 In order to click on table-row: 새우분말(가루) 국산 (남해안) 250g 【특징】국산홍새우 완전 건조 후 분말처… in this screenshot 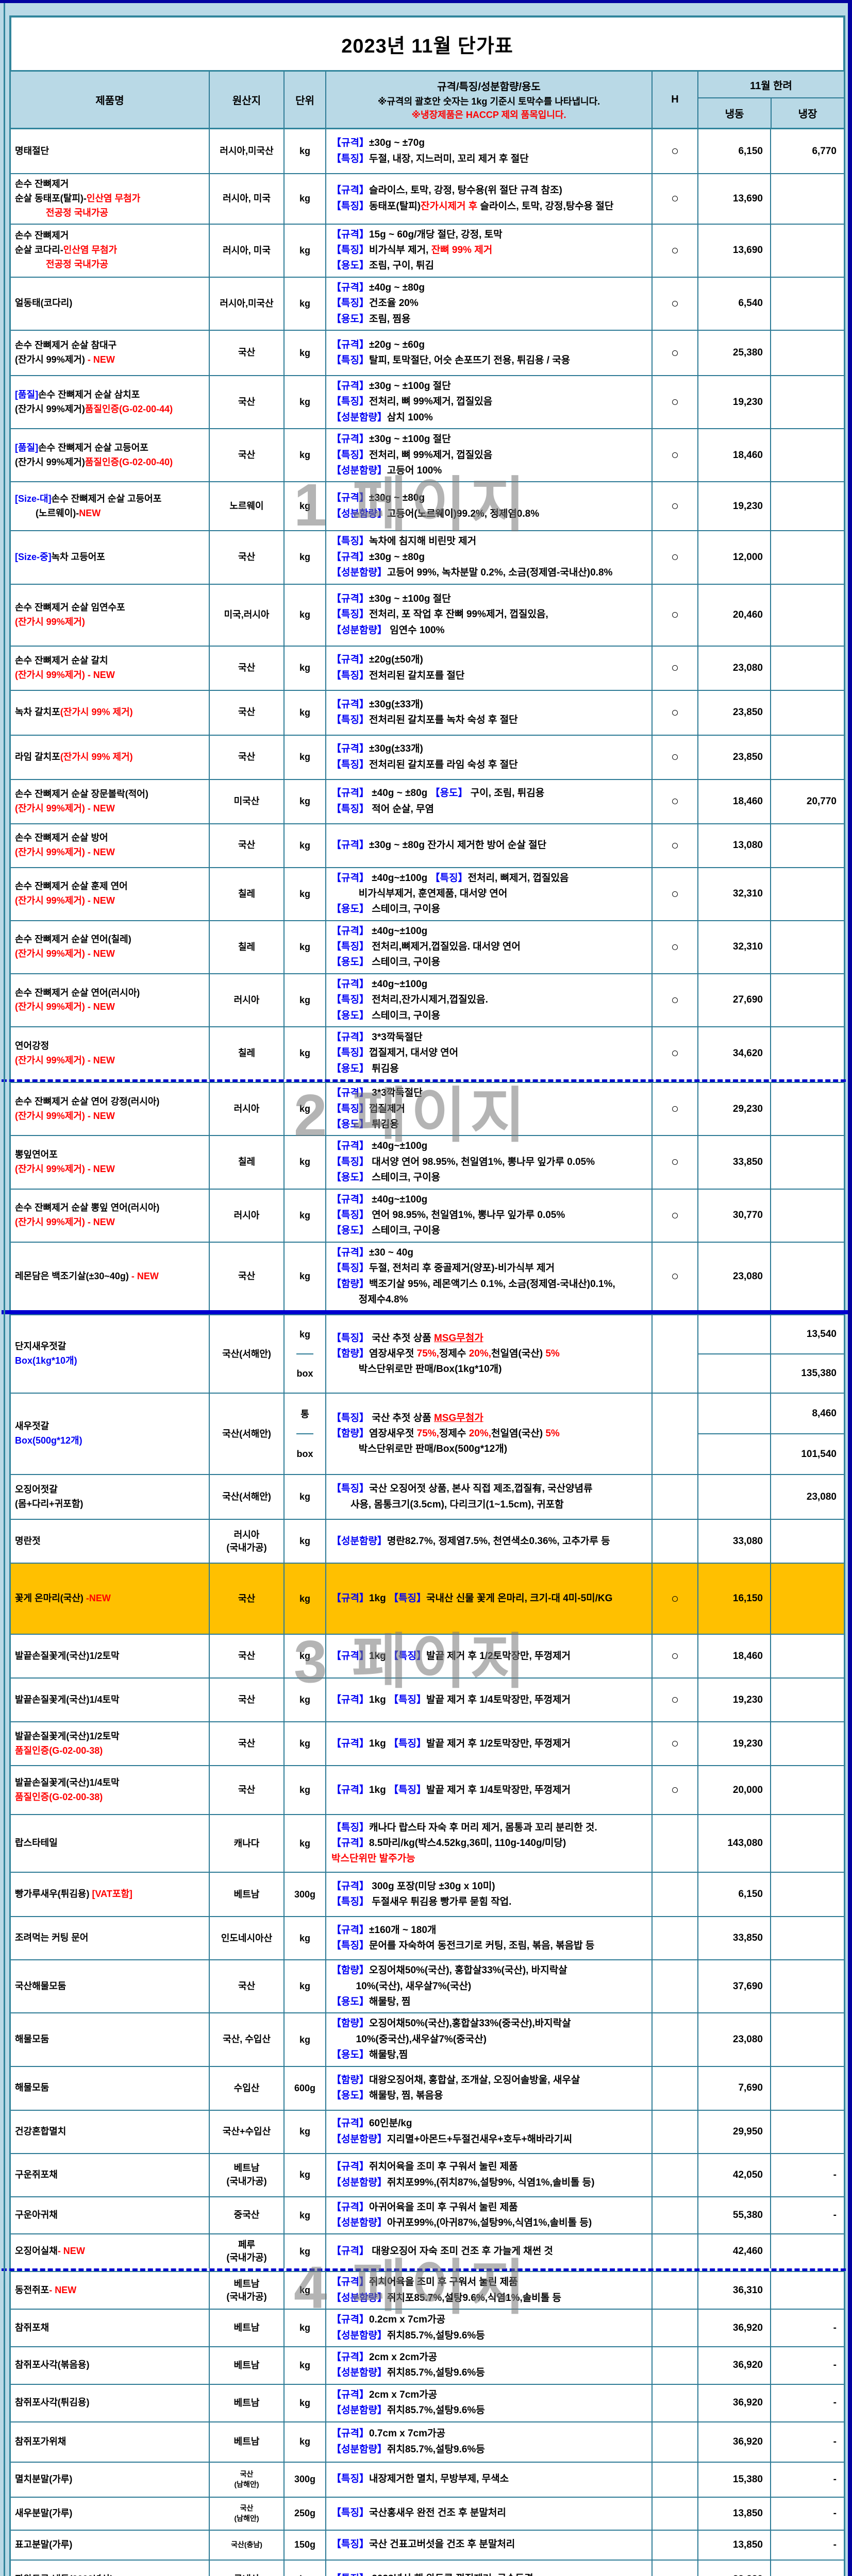, I will do `click(427, 2513)`.